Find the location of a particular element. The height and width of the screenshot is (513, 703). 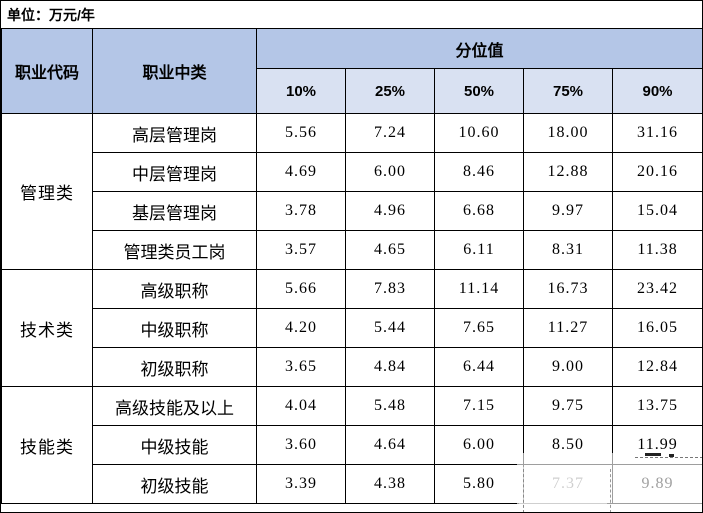

value-cell: 11.99 is located at coordinates (656, 445).